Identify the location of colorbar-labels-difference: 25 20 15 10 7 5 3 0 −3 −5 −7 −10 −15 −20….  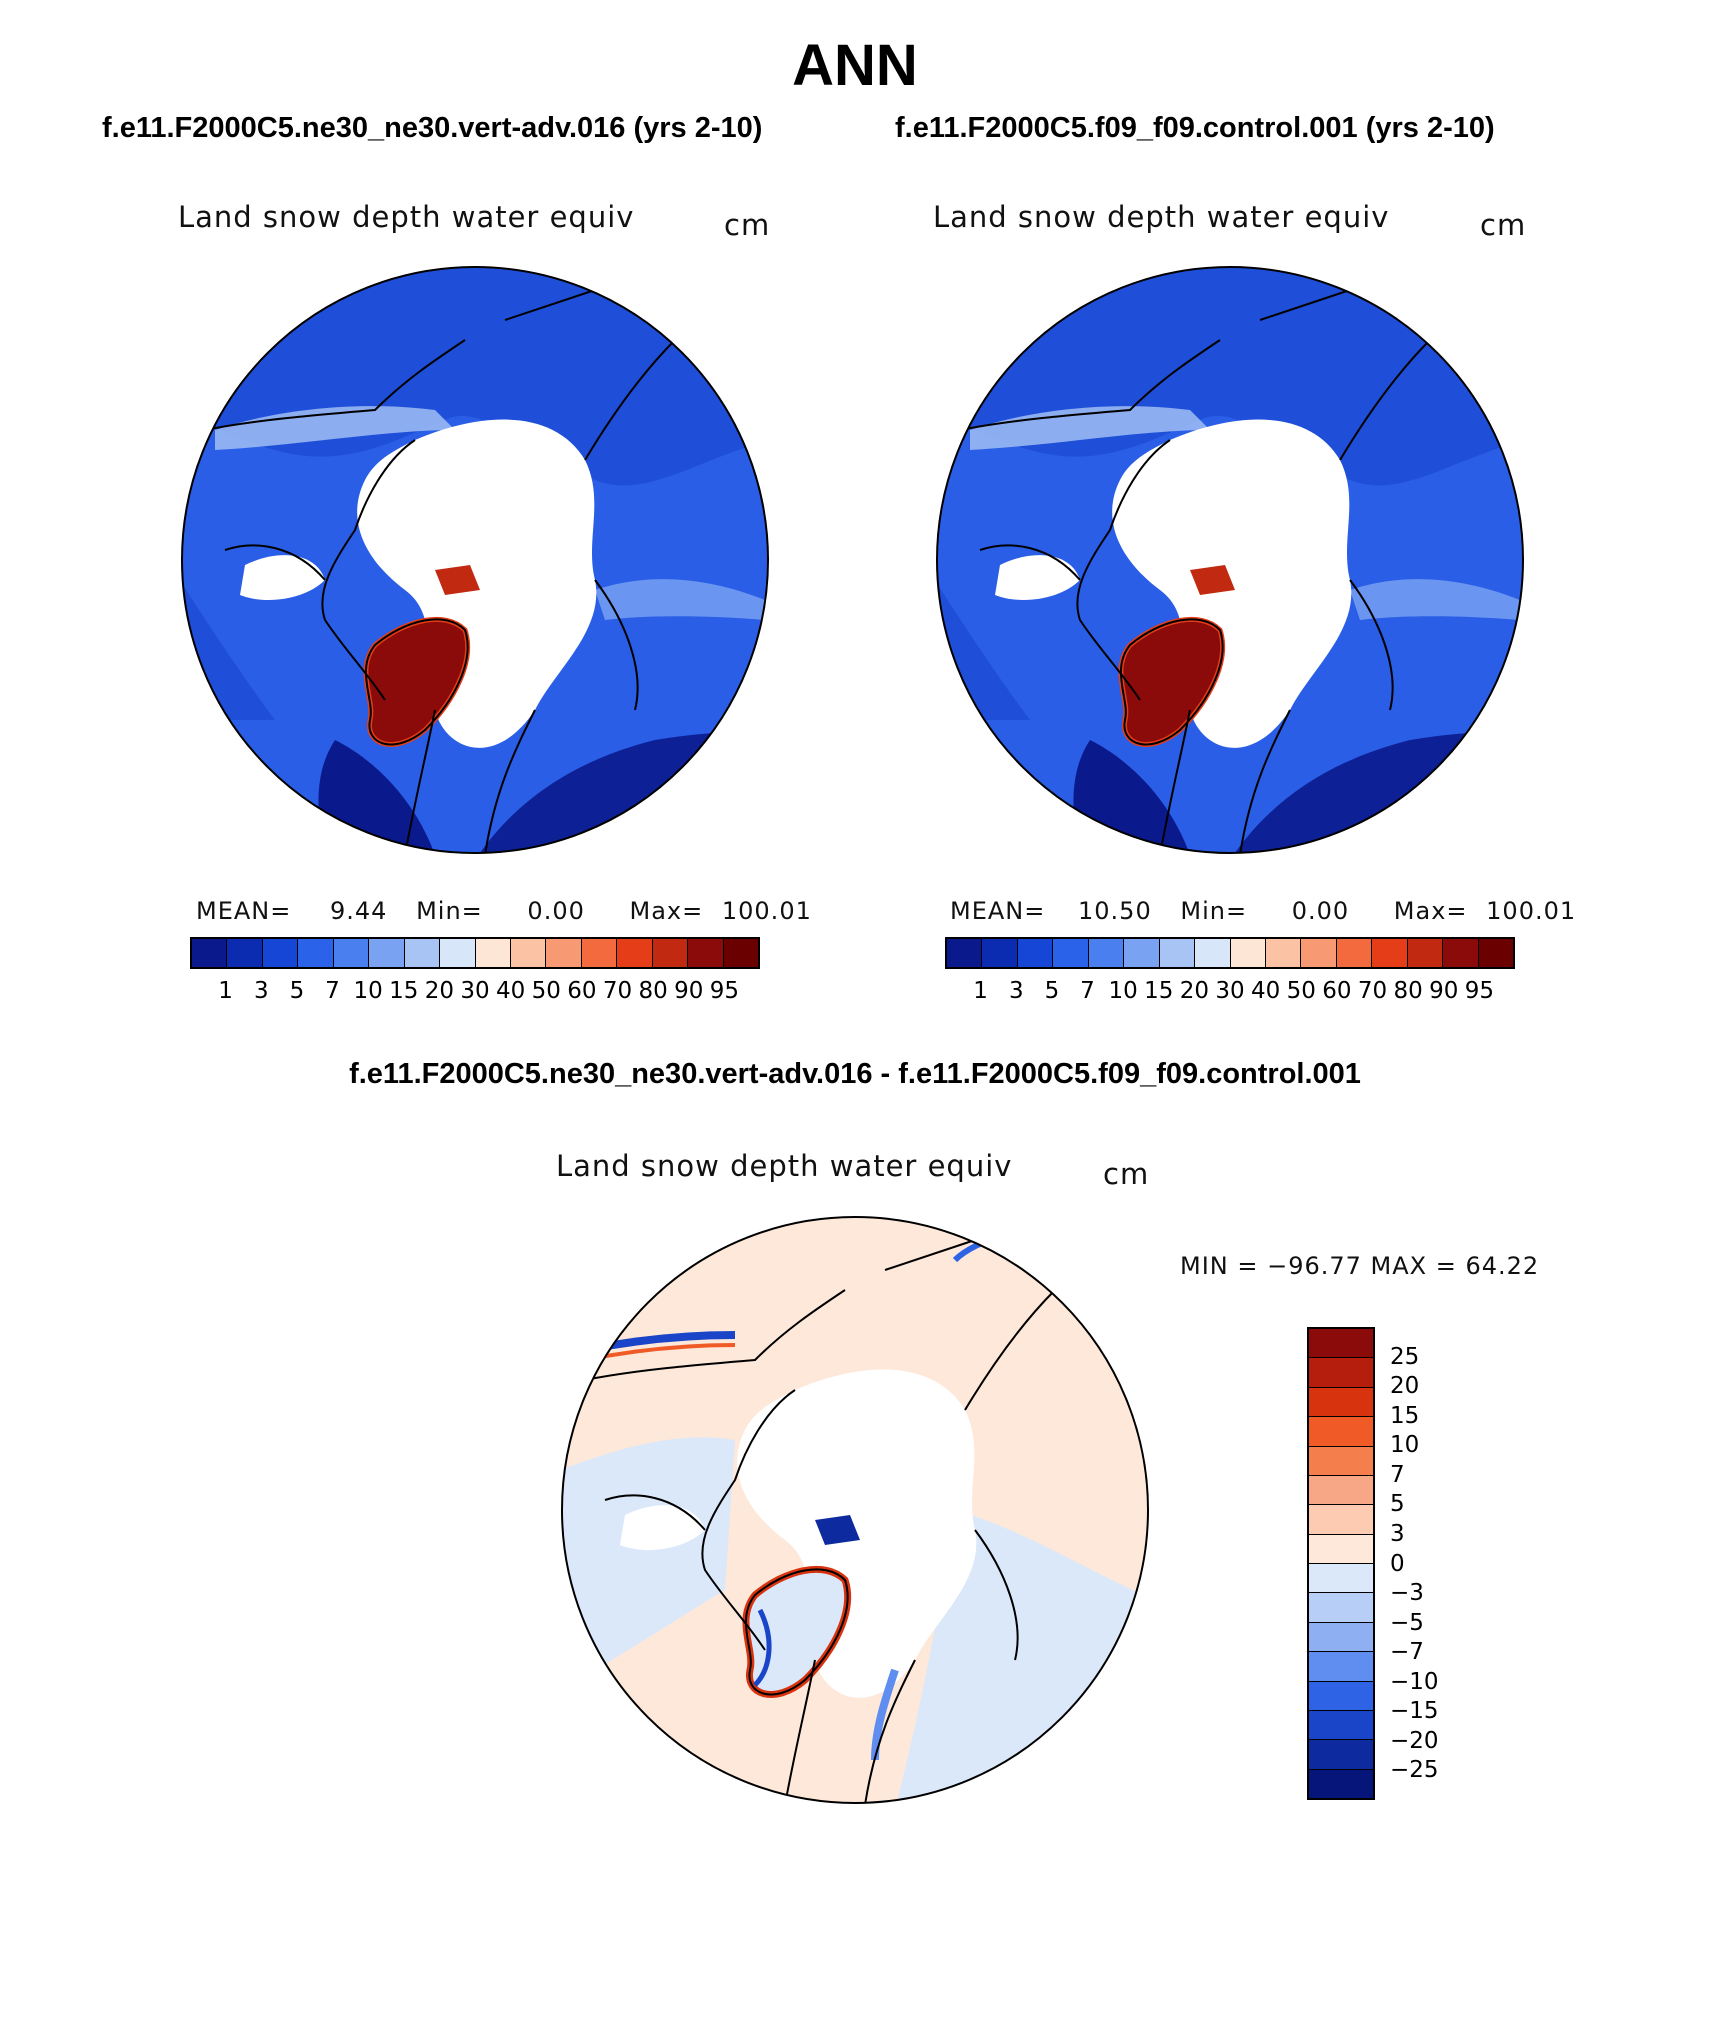
(1430, 1563).